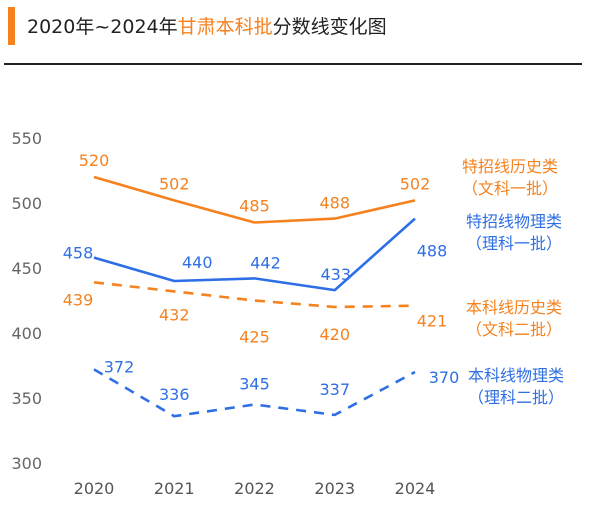  What do you see at coordinates (197, 262) in the screenshot?
I see `data-label: 440` at bounding box center [197, 262].